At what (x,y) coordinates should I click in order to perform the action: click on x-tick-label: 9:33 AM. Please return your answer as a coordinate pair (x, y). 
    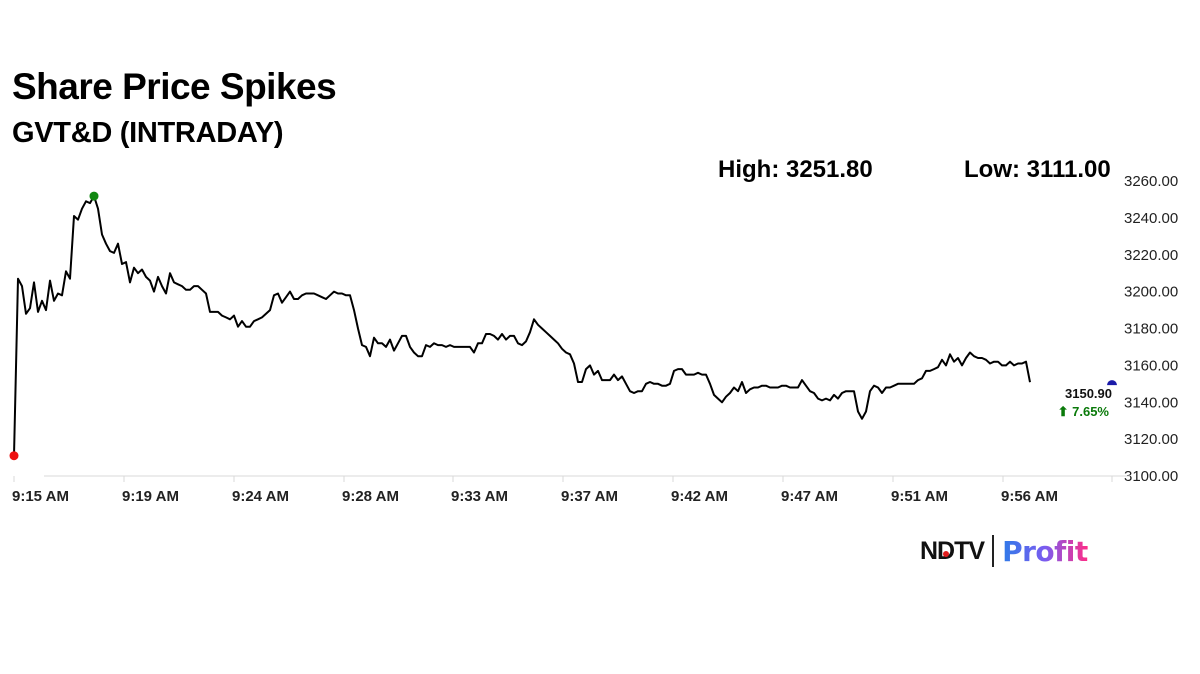
    Looking at the image, I should click on (479, 496).